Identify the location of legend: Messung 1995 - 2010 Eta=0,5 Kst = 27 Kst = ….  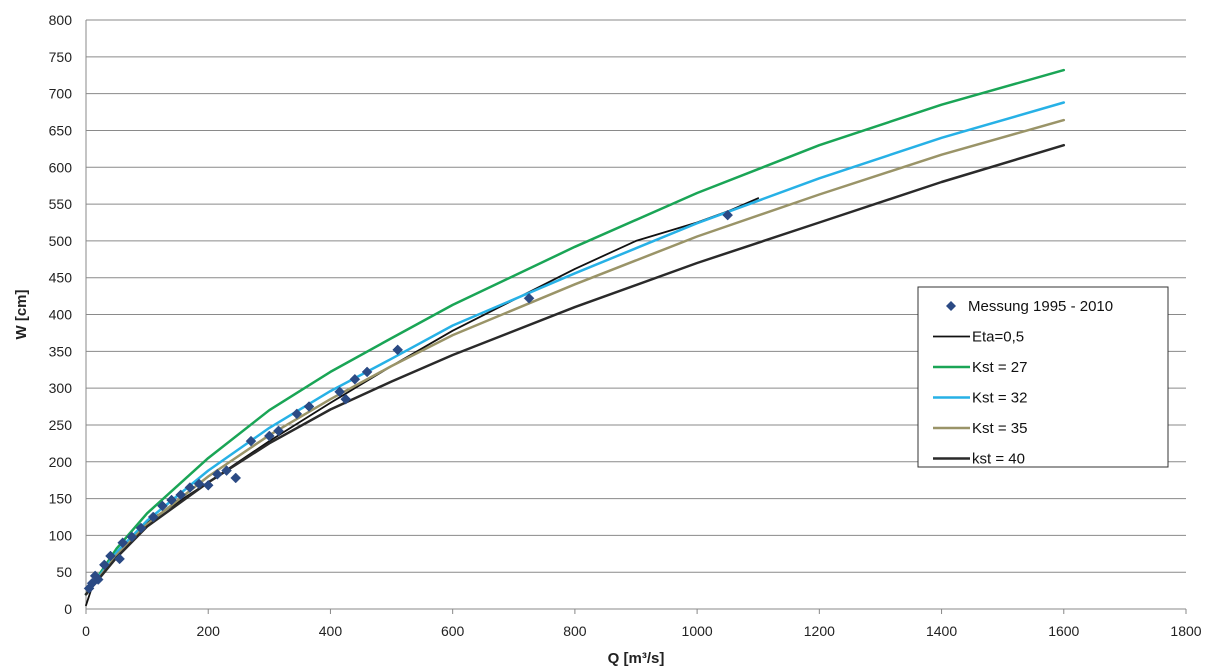
(1043, 377).